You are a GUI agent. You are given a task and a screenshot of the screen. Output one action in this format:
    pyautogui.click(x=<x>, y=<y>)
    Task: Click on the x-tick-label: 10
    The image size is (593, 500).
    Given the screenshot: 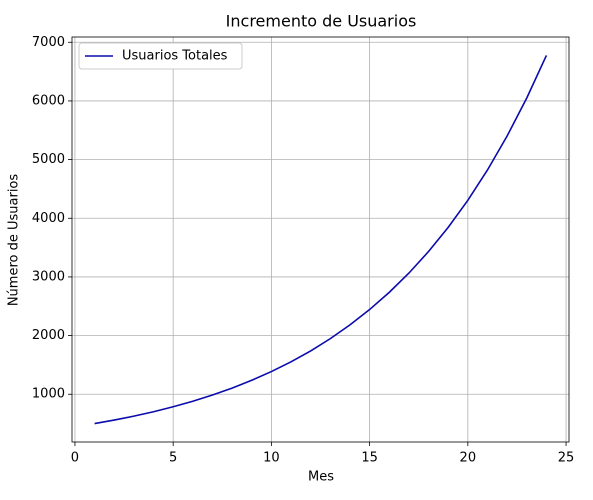 What is the action you would take?
    pyautogui.click(x=271, y=458)
    